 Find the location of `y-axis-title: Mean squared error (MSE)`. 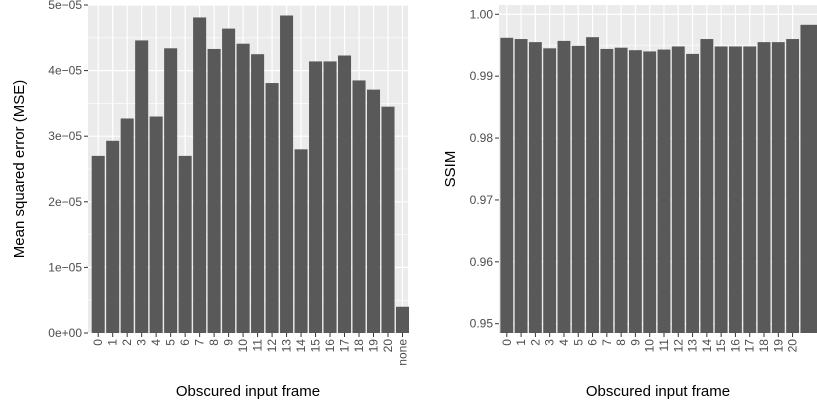

y-axis-title: Mean squared error (MSE) is located at coordinates (19, 169).